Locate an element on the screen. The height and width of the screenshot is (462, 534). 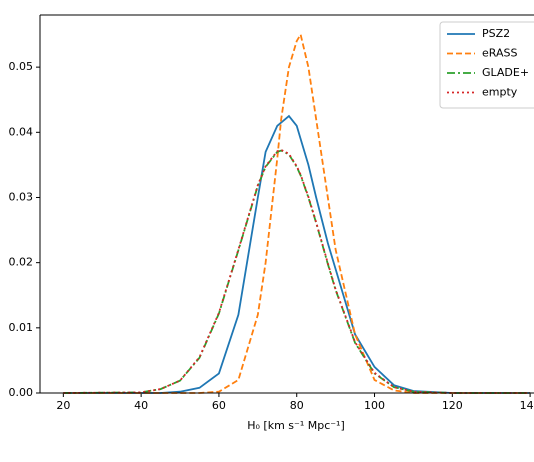
legend-label: GLADE+ is located at coordinates (505, 72).